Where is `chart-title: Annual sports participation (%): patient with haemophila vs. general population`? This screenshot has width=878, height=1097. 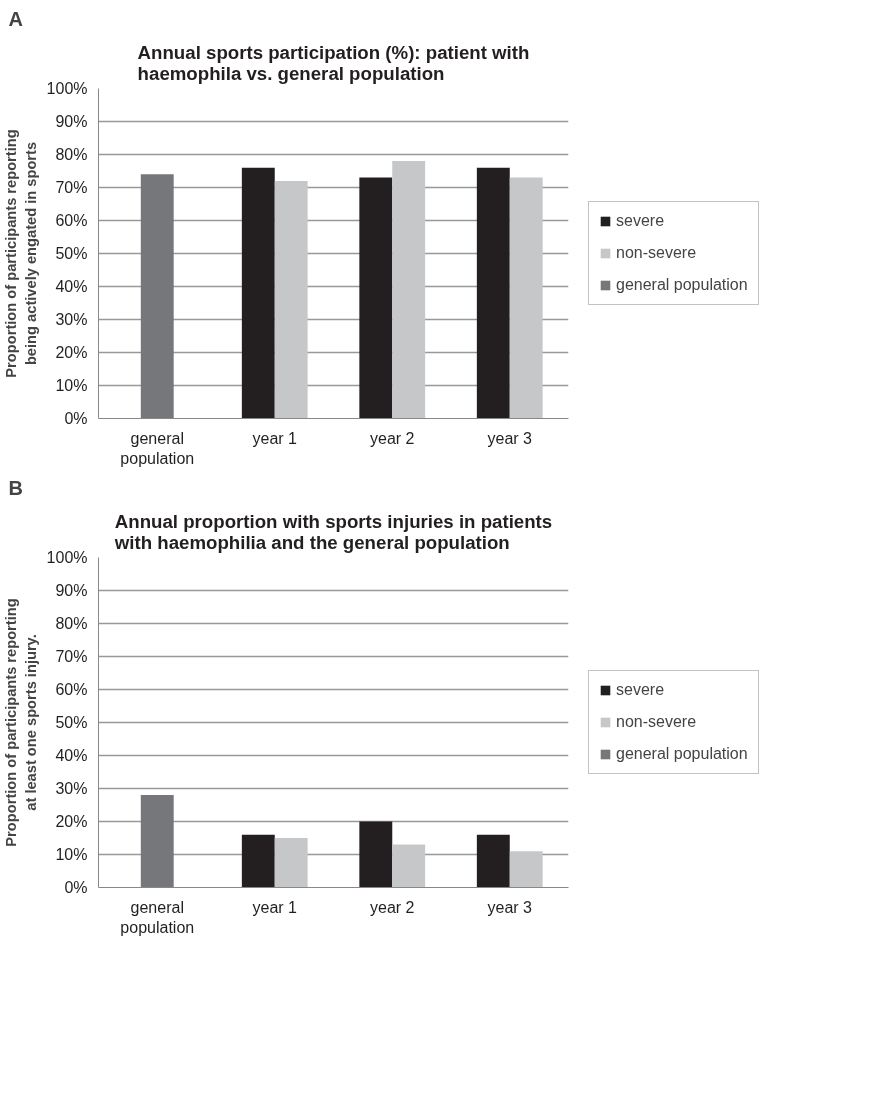 chart-title: Annual sports participation (%): patient with haemophila vs. general population is located at coordinates (333, 62).